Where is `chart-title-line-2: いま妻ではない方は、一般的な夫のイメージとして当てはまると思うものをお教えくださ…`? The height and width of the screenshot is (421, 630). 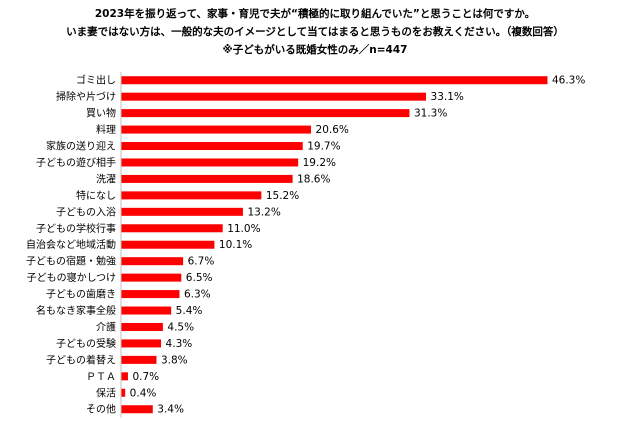
chart-title-line-2: いま妻ではない方は、一般的な夫のイメージとして当てはまると思うものをお教えくださ… is located at coordinates (315, 32).